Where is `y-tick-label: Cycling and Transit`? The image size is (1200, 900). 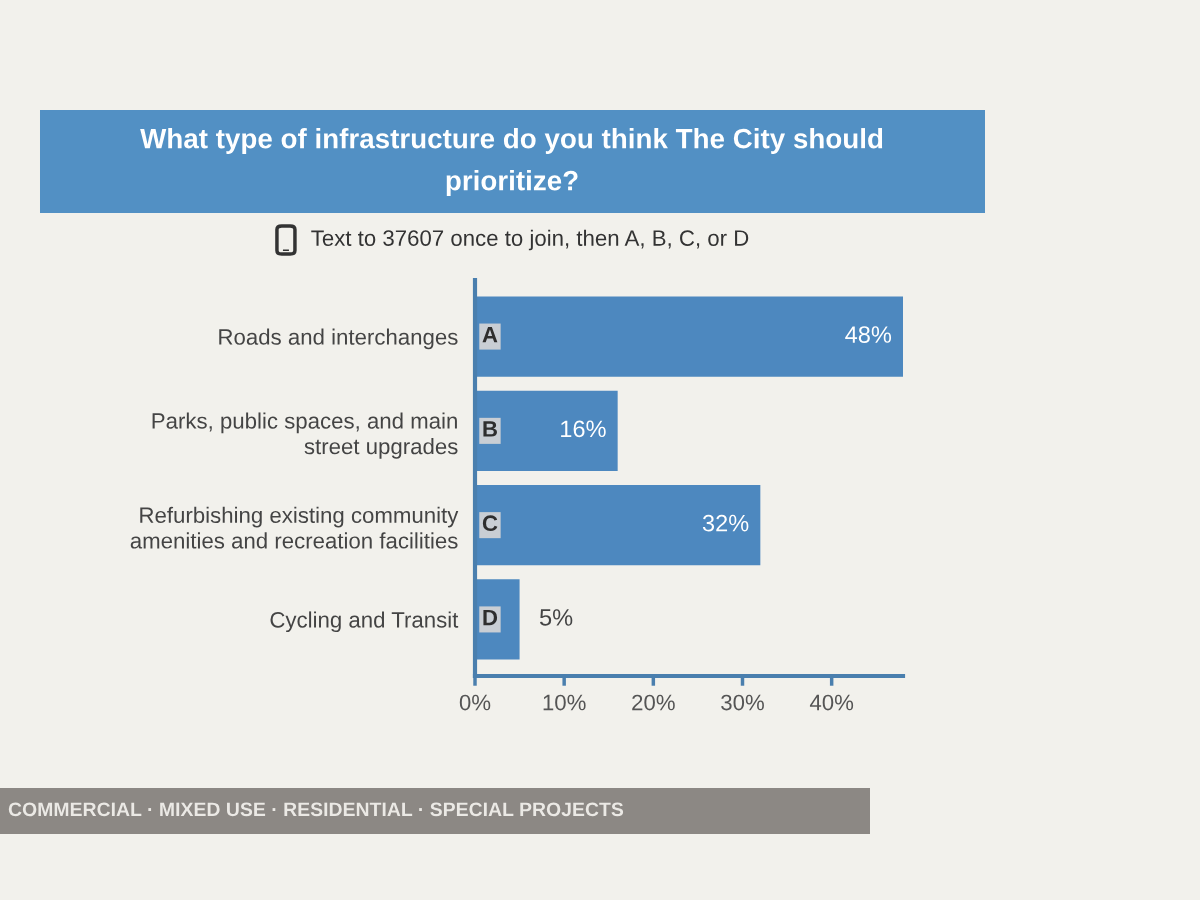
y-tick-label: Cycling and Transit is located at coordinates (364, 622).